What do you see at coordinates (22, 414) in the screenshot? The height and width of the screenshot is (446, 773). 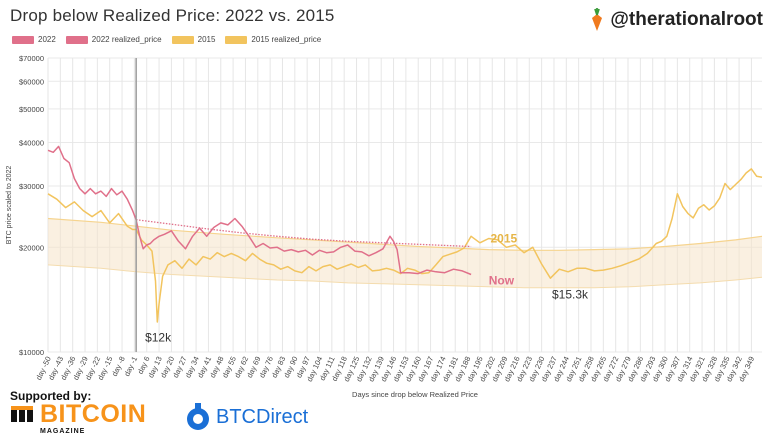 I see `bitcoin-magazine-icon` at bounding box center [22, 414].